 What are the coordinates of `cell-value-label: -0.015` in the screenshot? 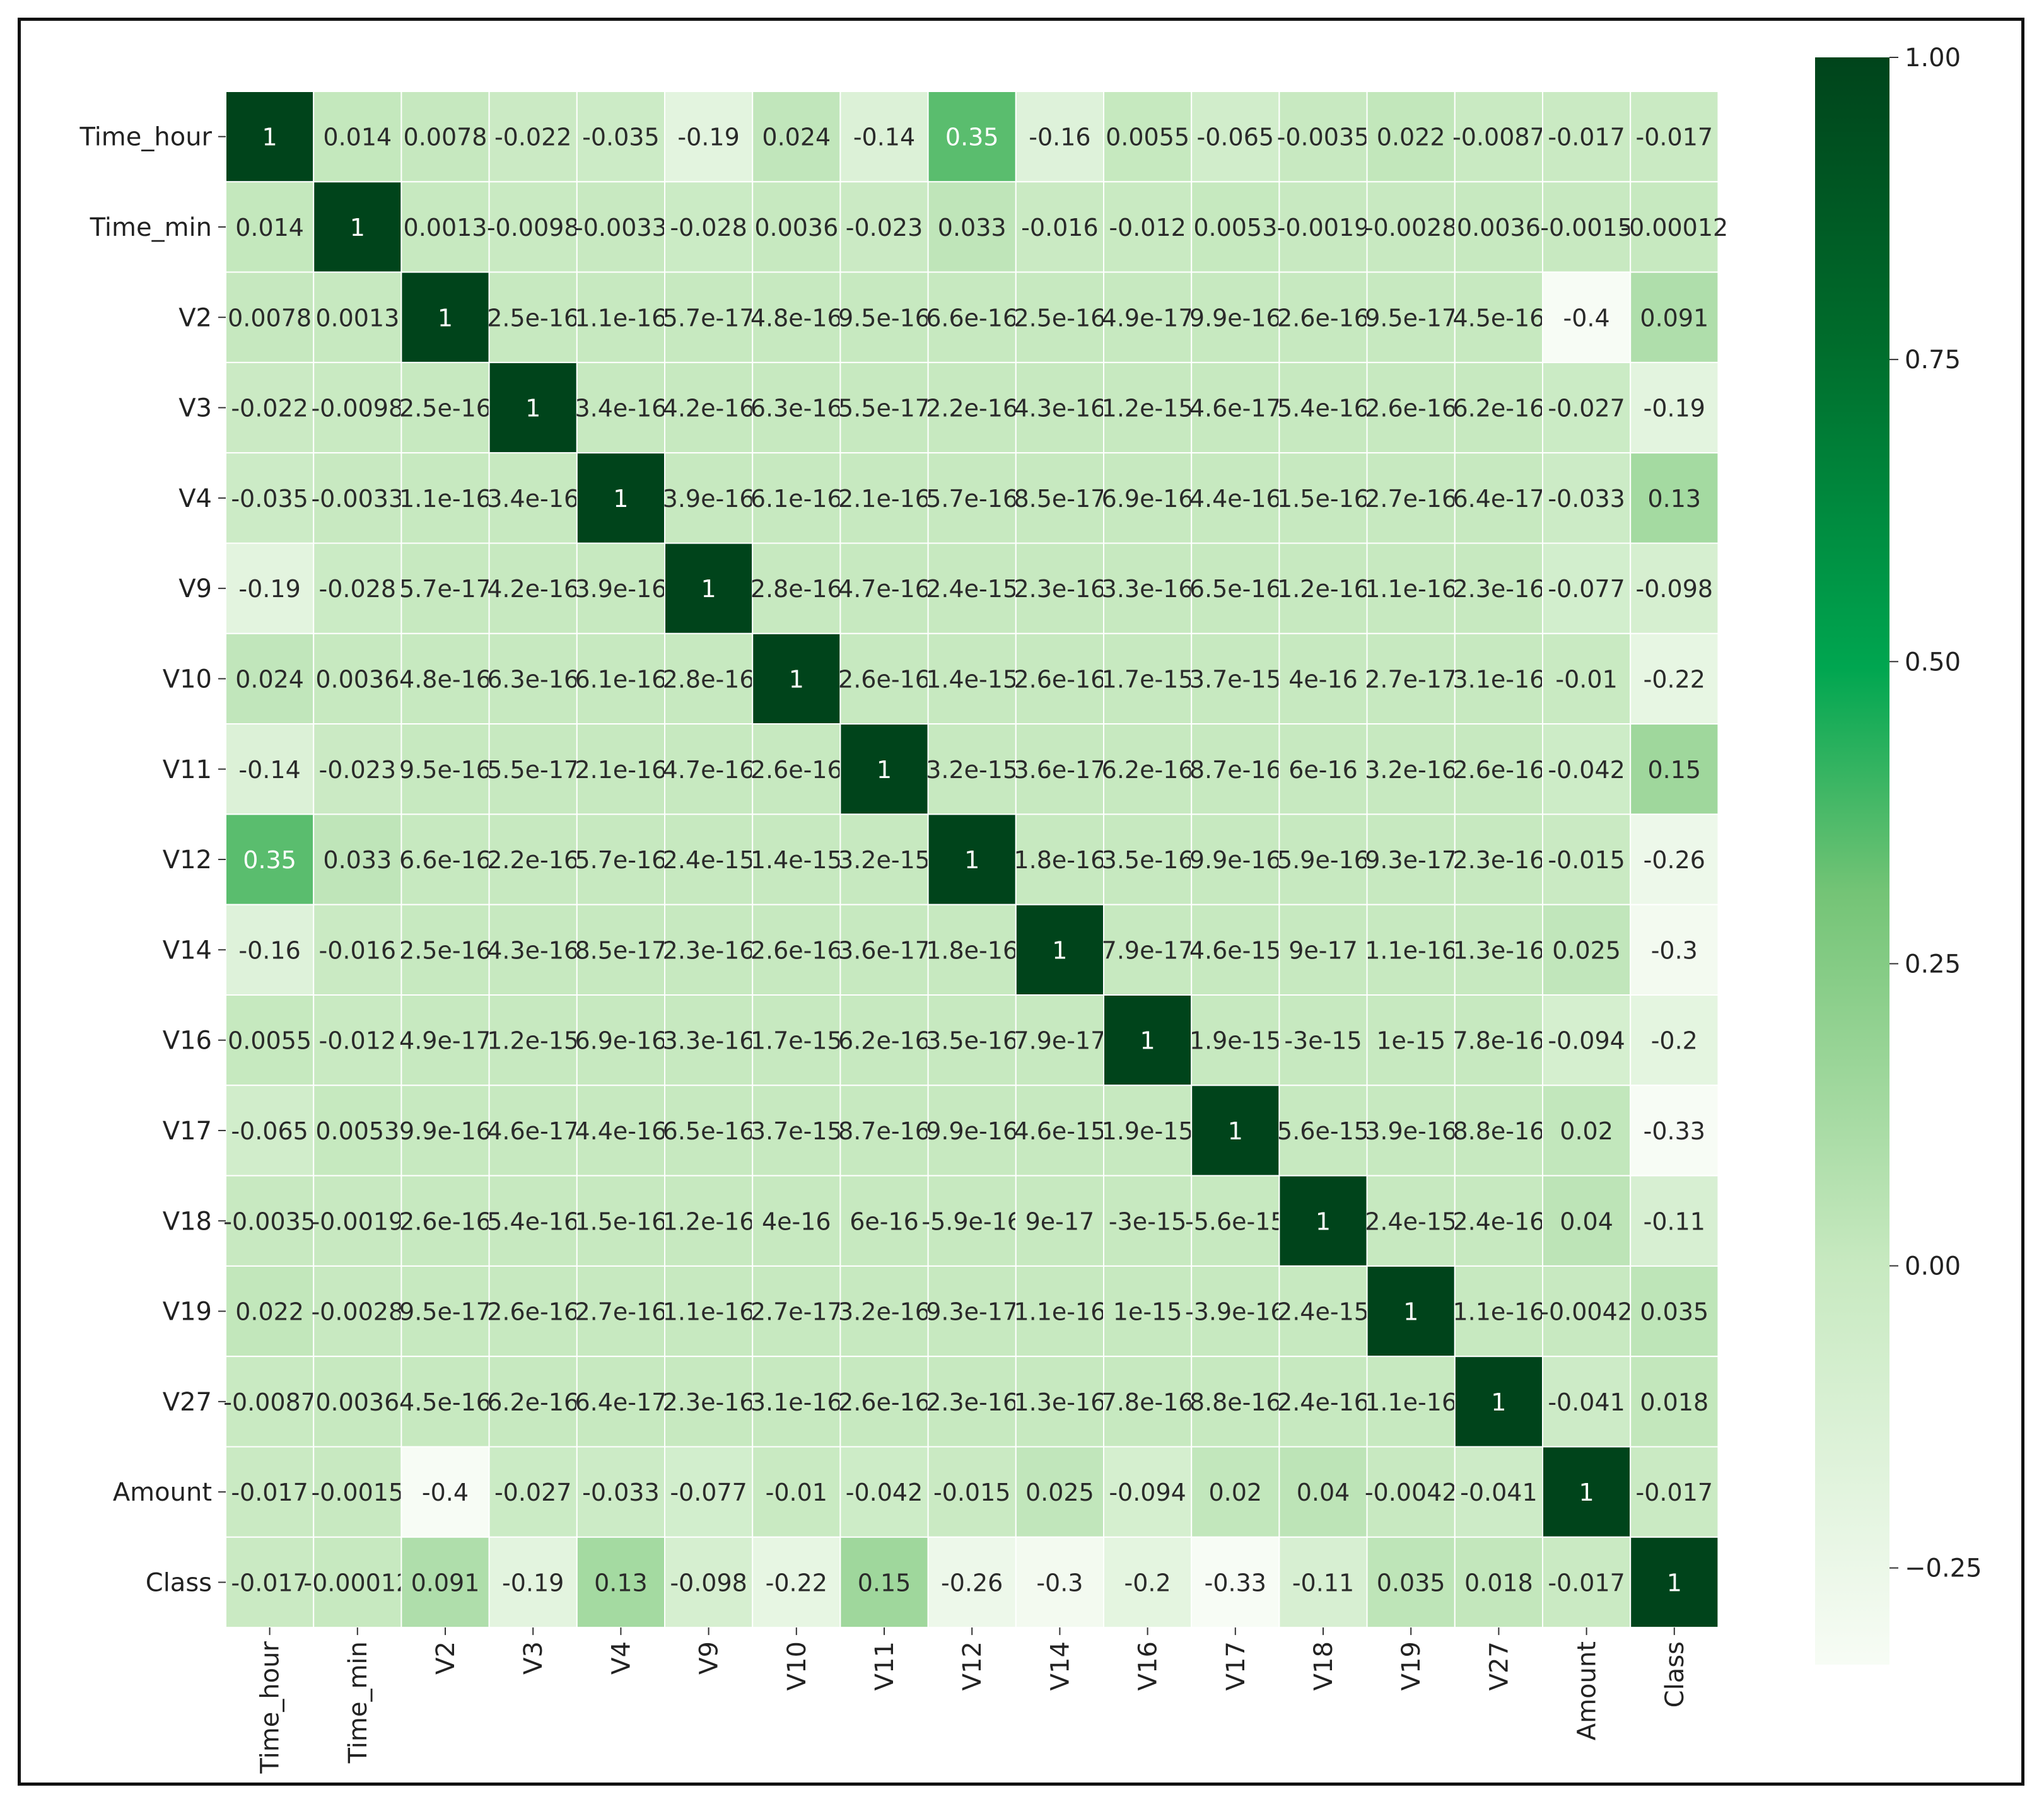 It's located at (1587, 860).